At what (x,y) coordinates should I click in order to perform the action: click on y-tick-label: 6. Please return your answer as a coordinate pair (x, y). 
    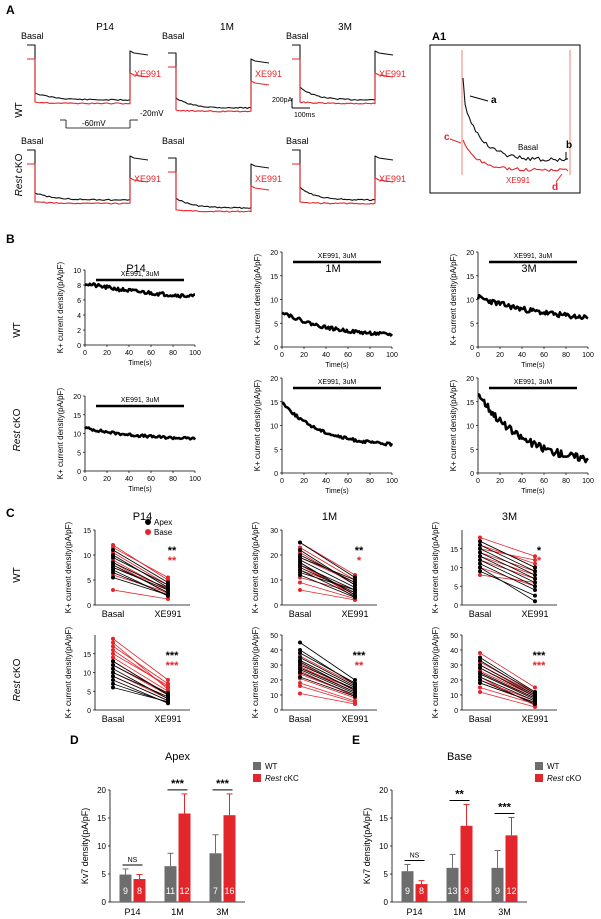
    Looking at the image, I should click on (79, 301).